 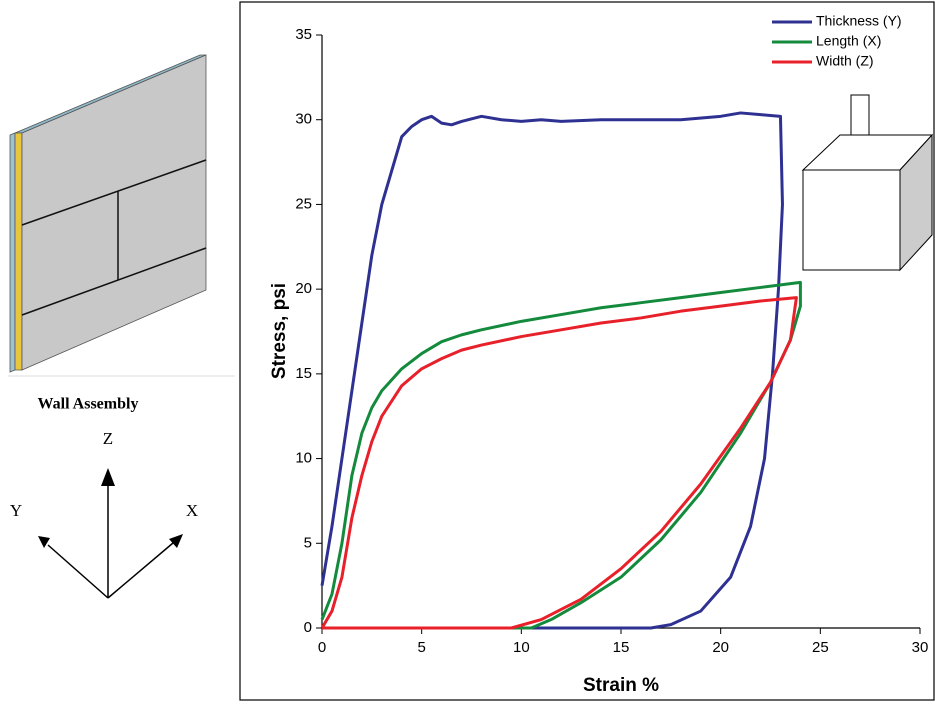 What do you see at coordinates (303, 373) in the screenshot?
I see `y-tick-label: 15` at bounding box center [303, 373].